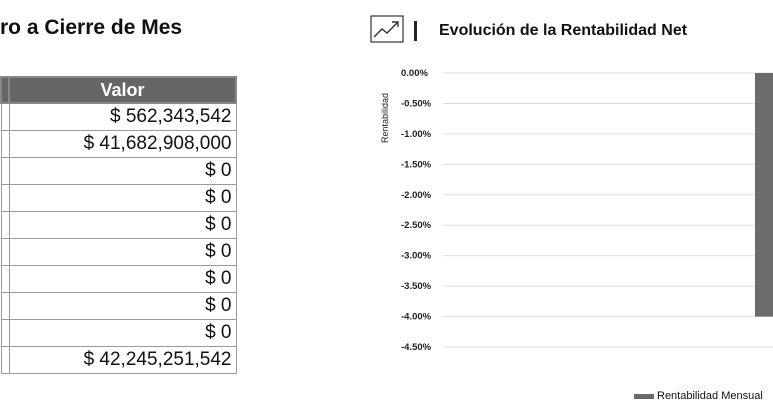  Describe the element at coordinates (122, 90) in the screenshot. I see `column-header-valor: Valor` at that location.